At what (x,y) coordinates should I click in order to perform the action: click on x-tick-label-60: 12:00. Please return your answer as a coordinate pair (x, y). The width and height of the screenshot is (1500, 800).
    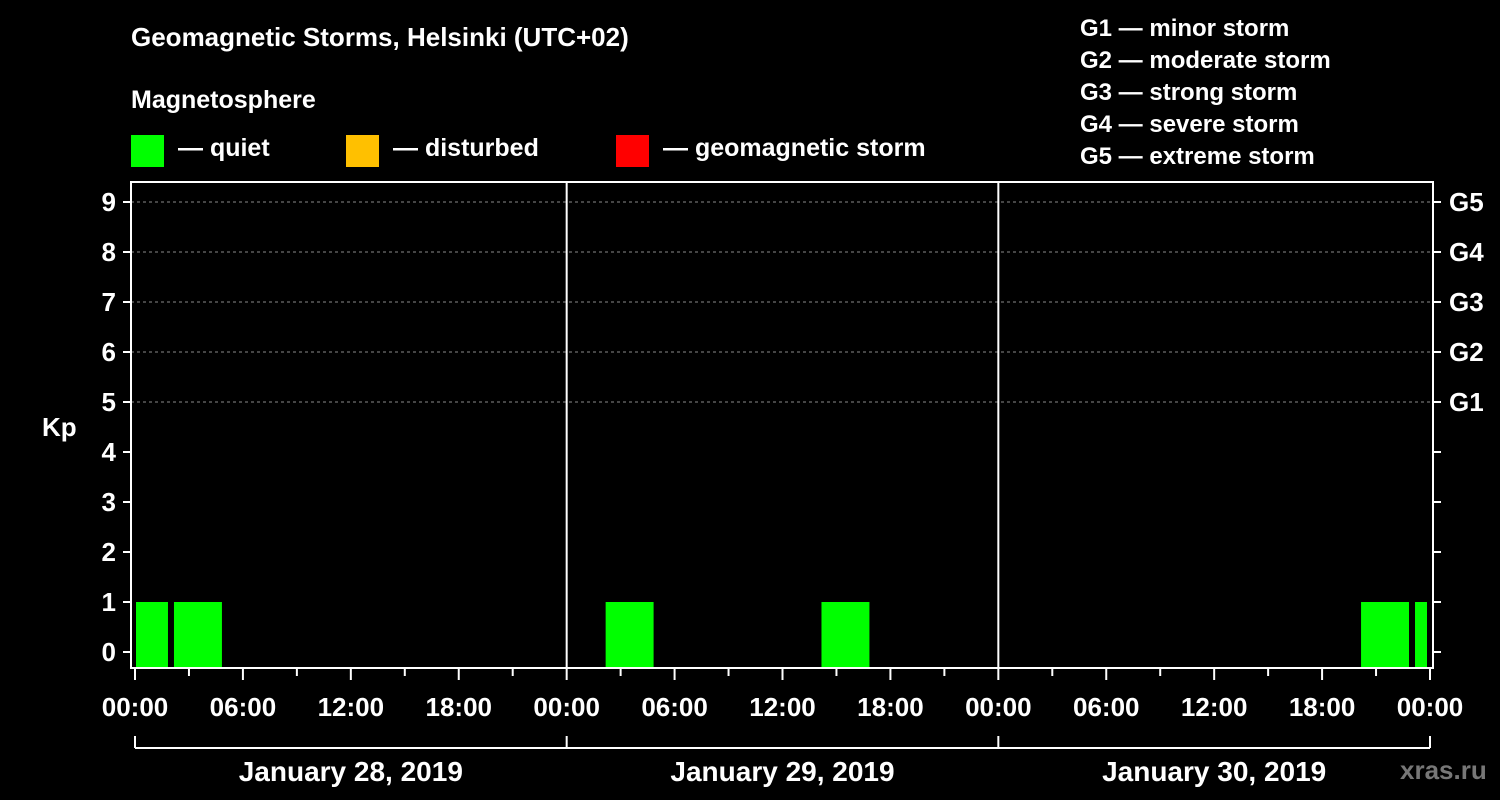
    Looking at the image, I should click on (1214, 707).